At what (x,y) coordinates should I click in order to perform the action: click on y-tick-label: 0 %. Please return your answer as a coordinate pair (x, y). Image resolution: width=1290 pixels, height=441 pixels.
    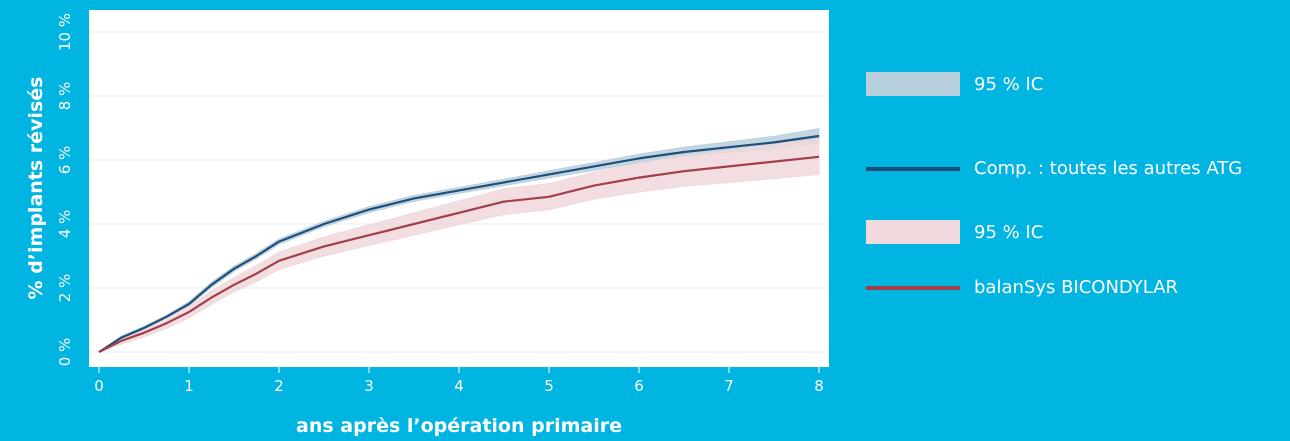
    Looking at the image, I should click on (65, 352).